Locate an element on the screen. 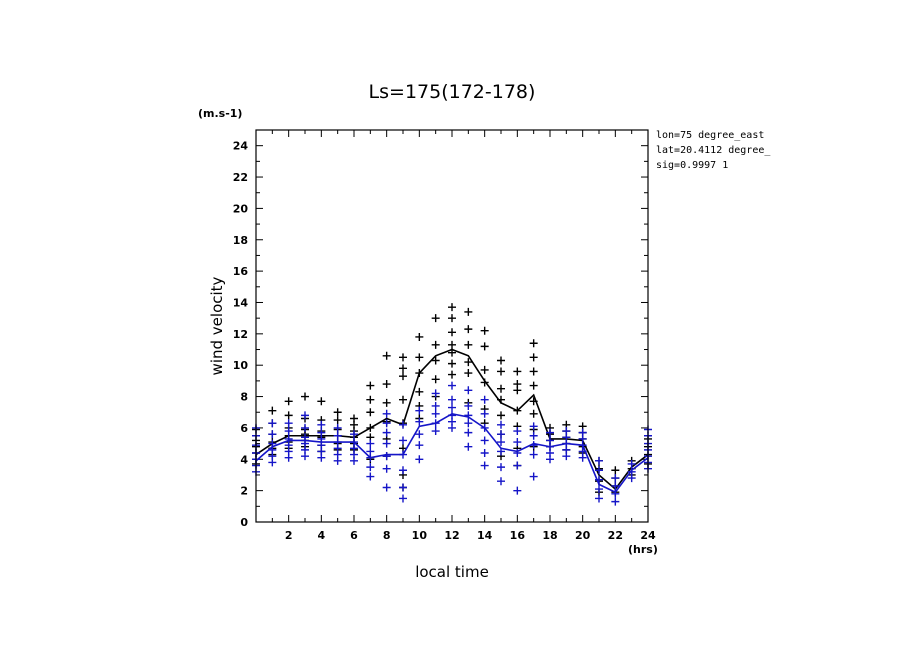  x-tick-label: 14 is located at coordinates (485, 535).